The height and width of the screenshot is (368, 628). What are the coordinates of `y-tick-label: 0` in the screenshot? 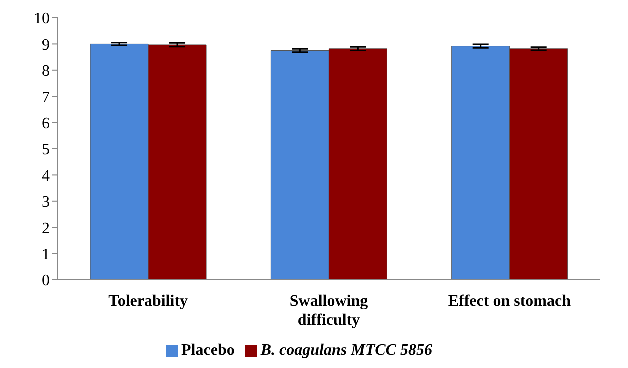 It's located at (46, 281).